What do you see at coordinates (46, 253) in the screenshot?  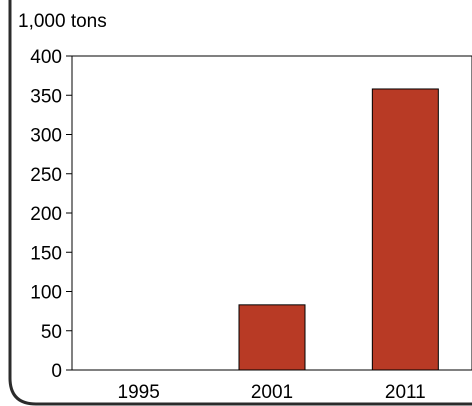 I see `y-tick-label: 150` at bounding box center [46, 253].